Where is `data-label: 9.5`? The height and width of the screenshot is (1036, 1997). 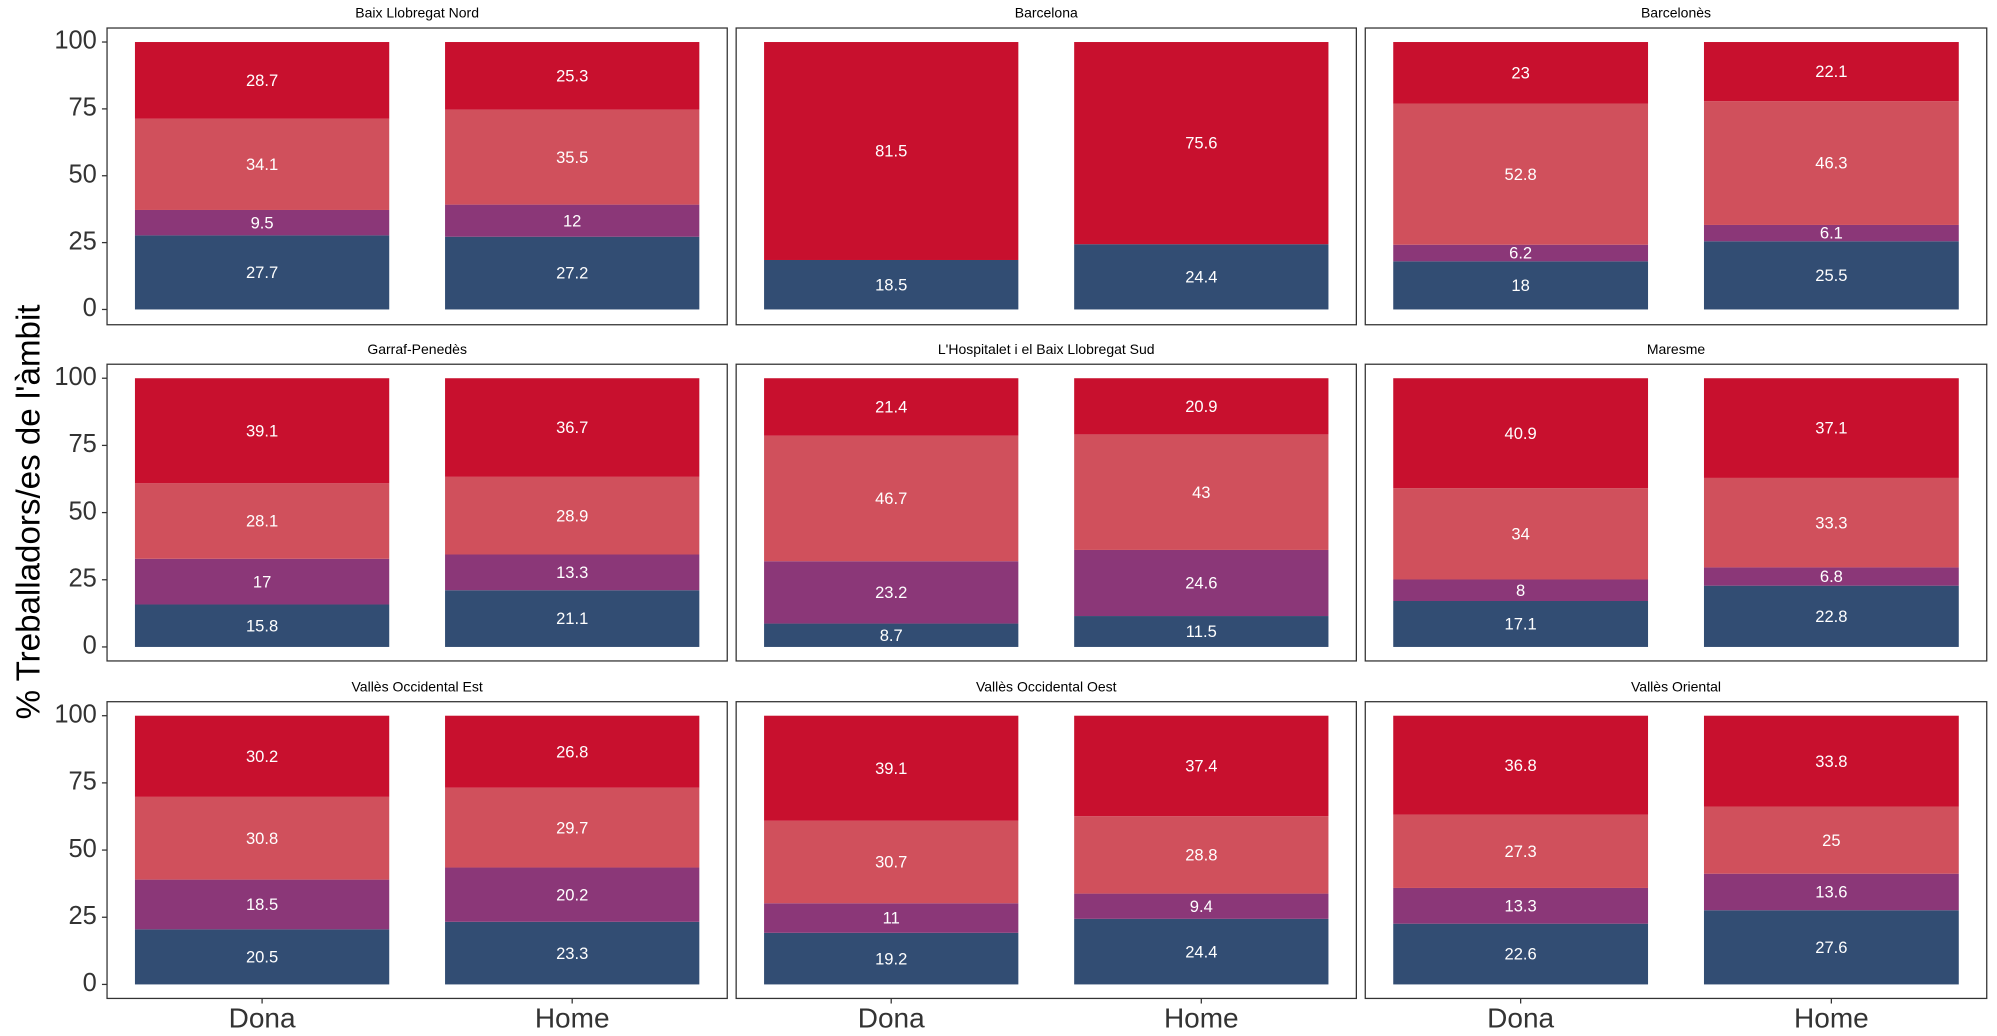
data-label: 9.5 is located at coordinates (262, 222).